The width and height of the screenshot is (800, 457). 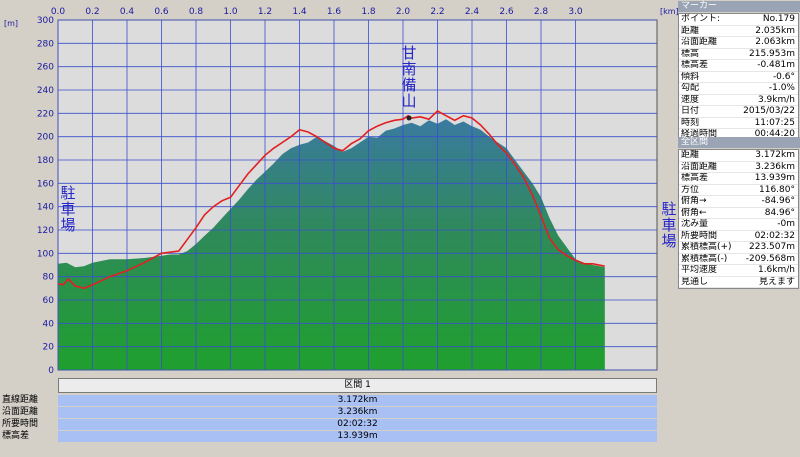 I want to click on y-tick-label: 200, so click(x=45, y=138).